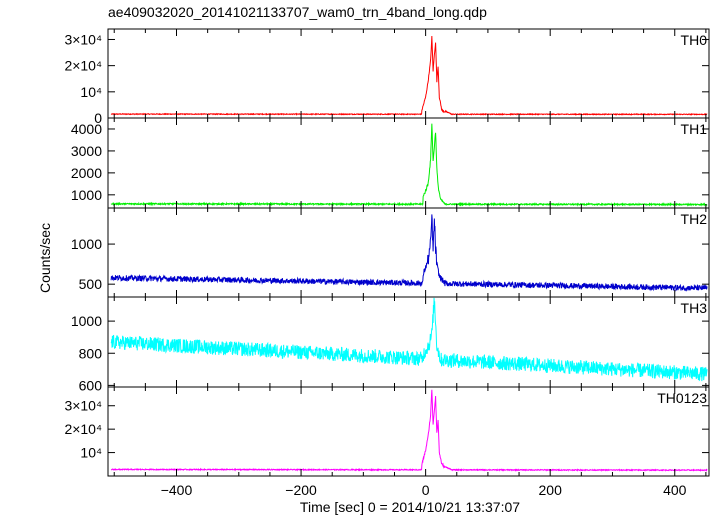 The height and width of the screenshot is (516, 717). I want to click on series-line-th1, so click(409, 165).